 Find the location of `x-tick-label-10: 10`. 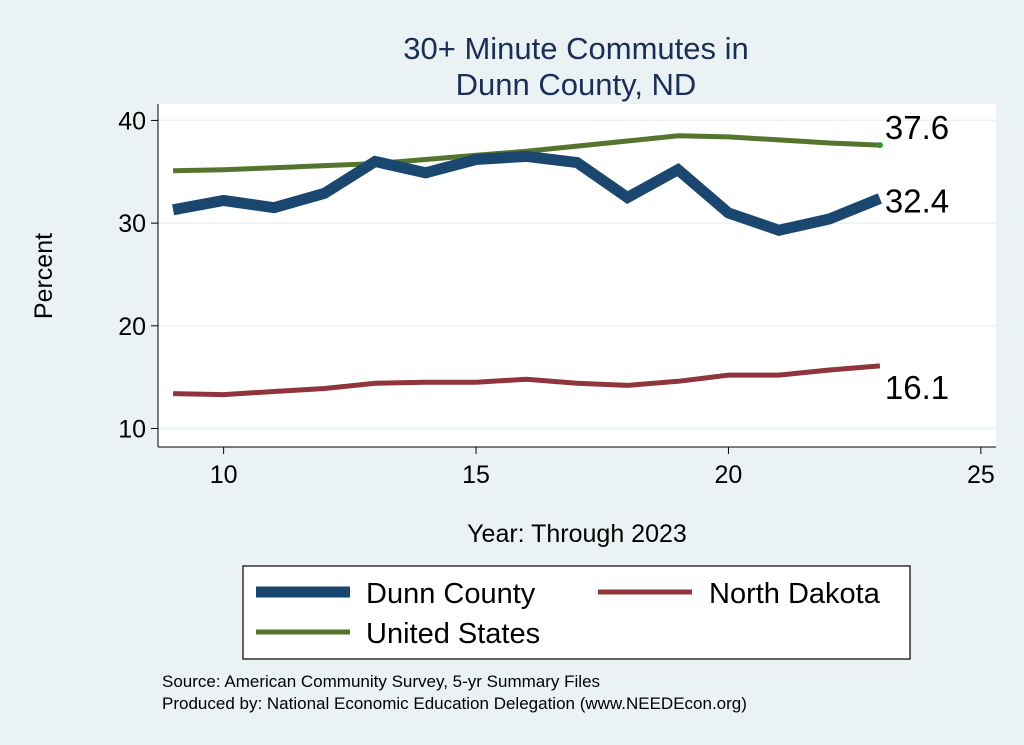

x-tick-label-10: 10 is located at coordinates (224, 475).